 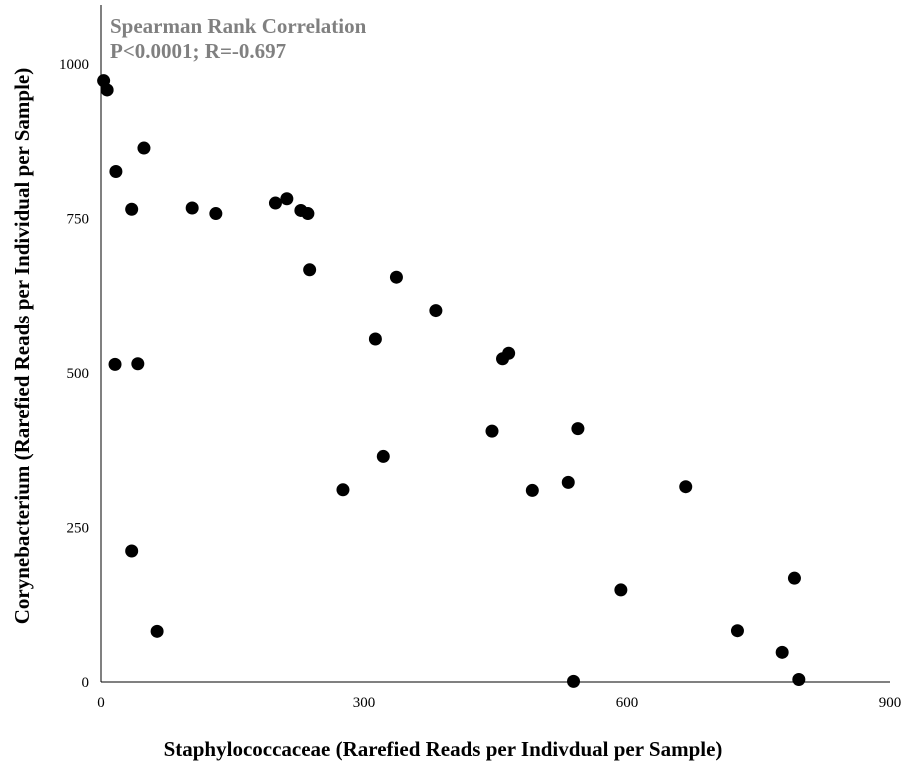 I want to click on y-tick-label: 0, so click(x=86, y=683).